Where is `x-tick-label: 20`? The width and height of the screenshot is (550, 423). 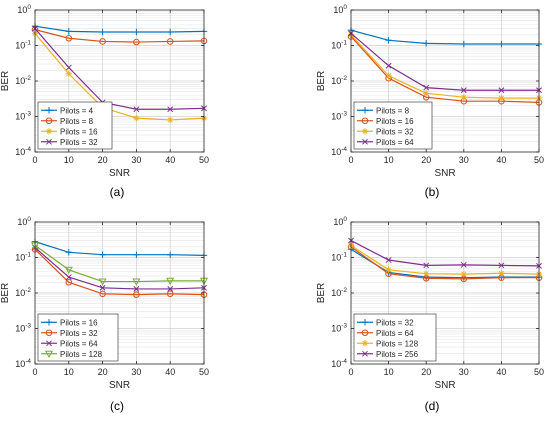
x-tick-label: 20 is located at coordinates (426, 160).